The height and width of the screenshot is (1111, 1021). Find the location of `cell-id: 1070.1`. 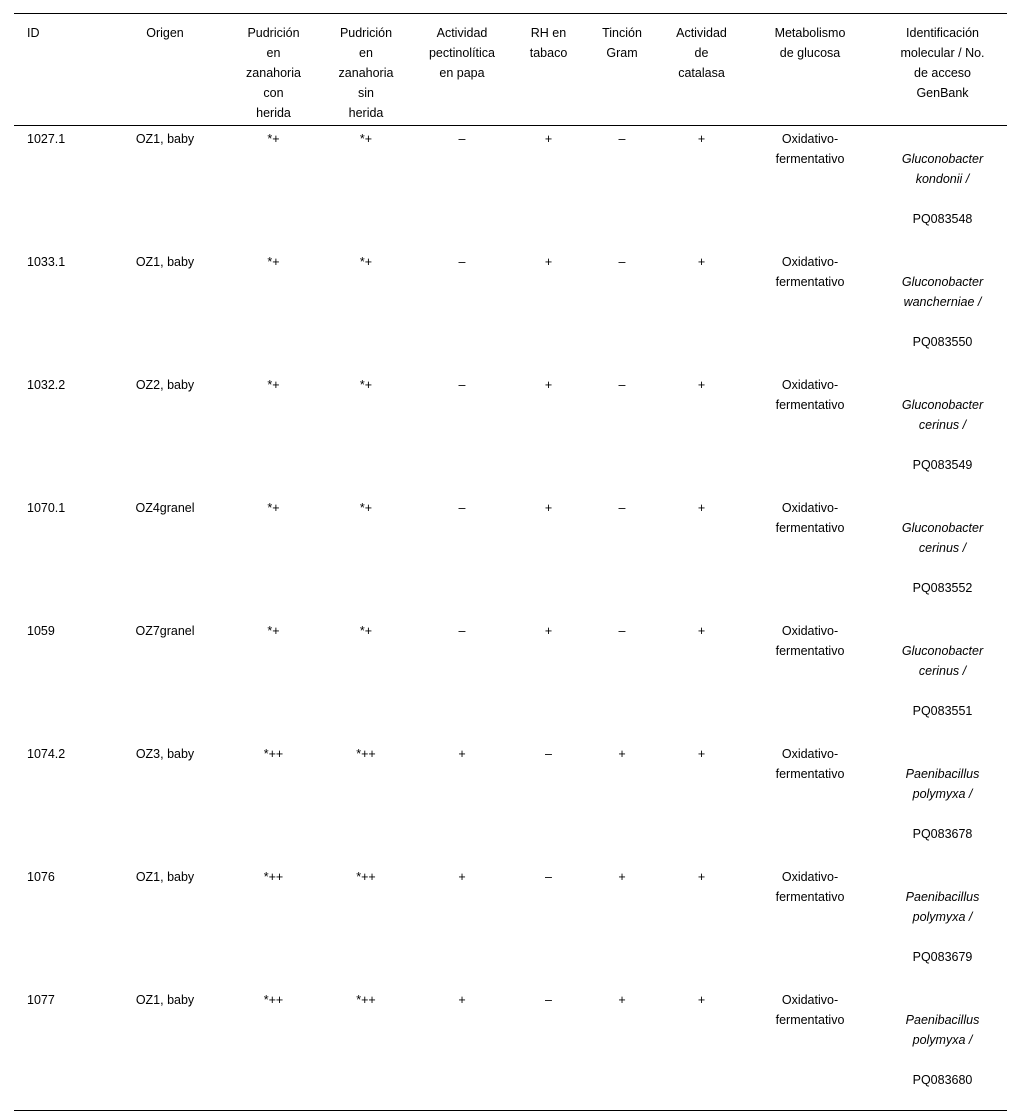

cell-id: 1070.1 is located at coordinates (46, 508).